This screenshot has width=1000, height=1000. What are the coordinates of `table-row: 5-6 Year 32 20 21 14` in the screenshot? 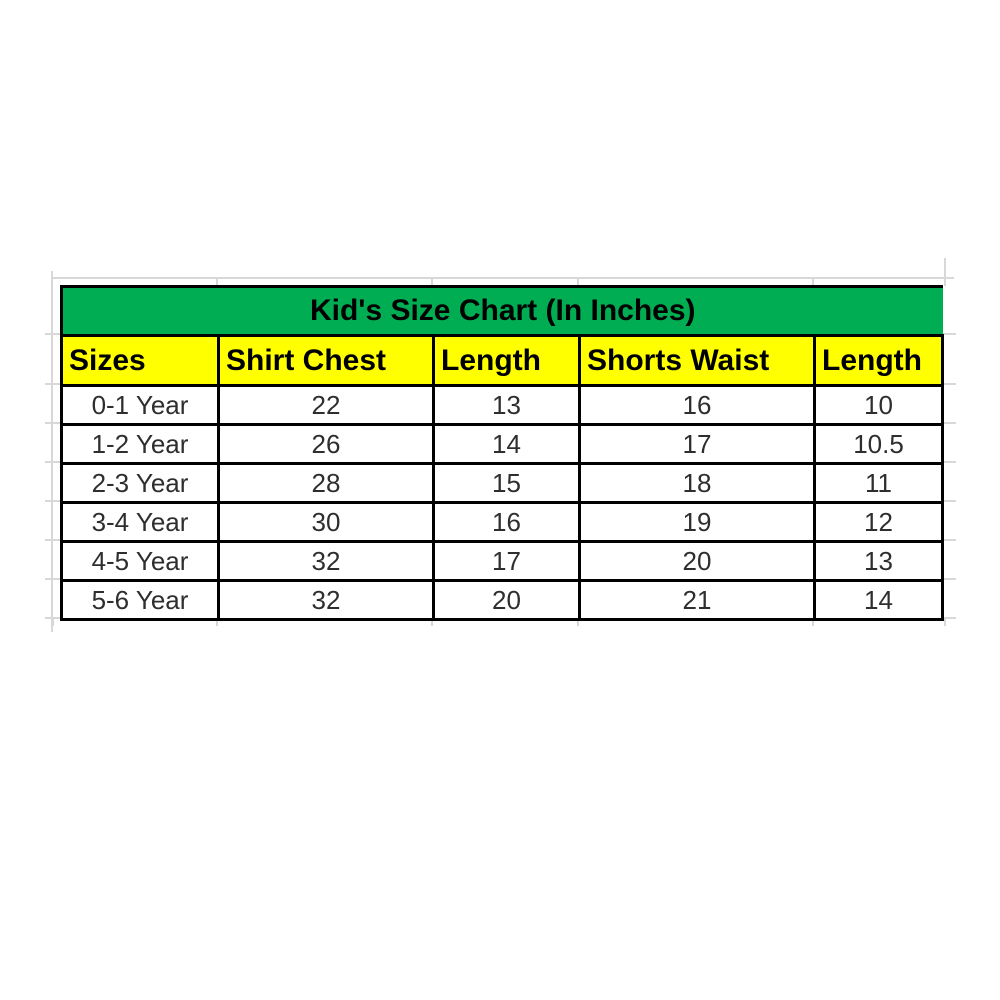 It's located at (502, 600).